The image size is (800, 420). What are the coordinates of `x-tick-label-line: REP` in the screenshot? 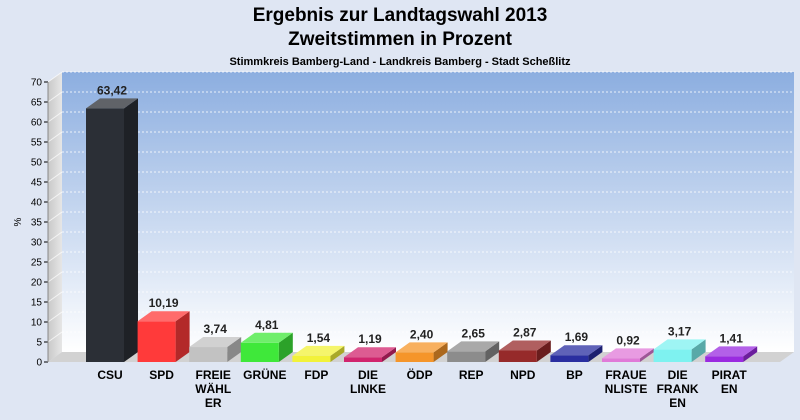 It's located at (471, 375).